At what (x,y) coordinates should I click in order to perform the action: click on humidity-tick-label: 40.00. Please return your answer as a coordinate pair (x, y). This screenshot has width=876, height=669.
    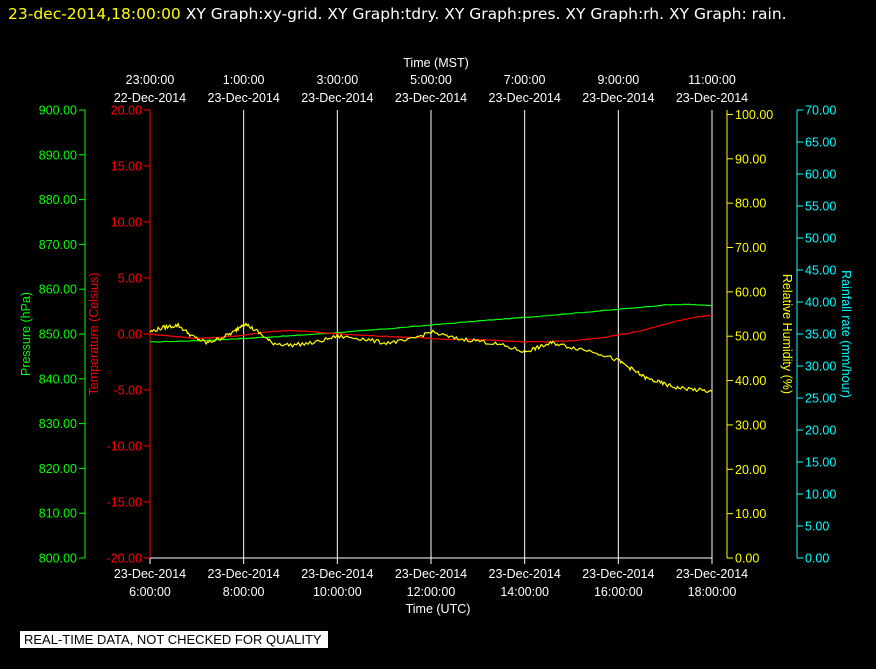
    Looking at the image, I should click on (750, 381).